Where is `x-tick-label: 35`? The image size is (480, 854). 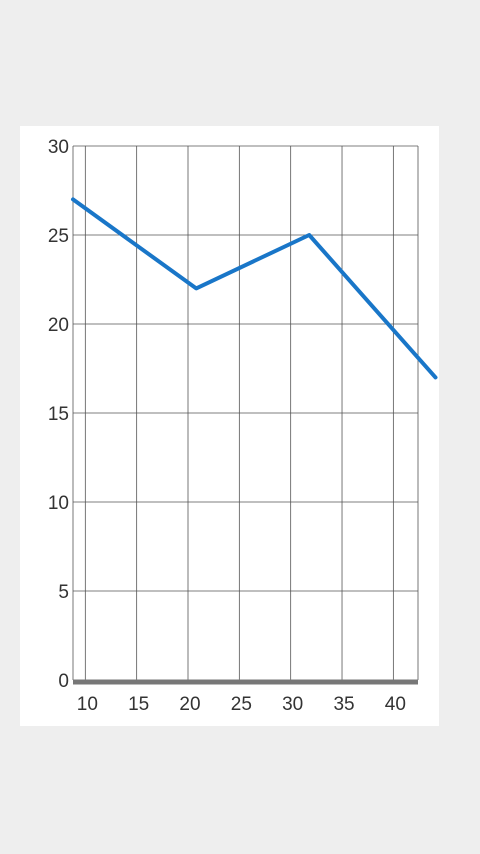 x-tick-label: 35 is located at coordinates (343, 704).